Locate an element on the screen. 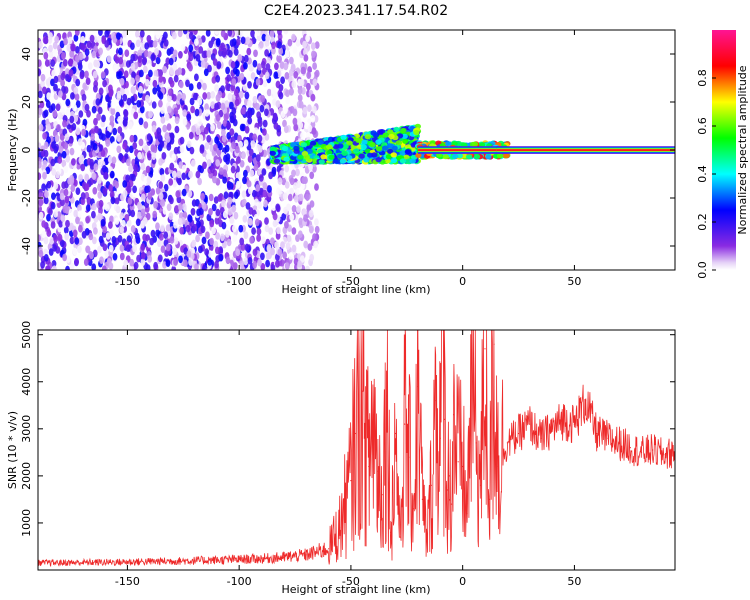 The height and width of the screenshot is (600, 750). y-tick-label: 1000 is located at coordinates (26, 523).